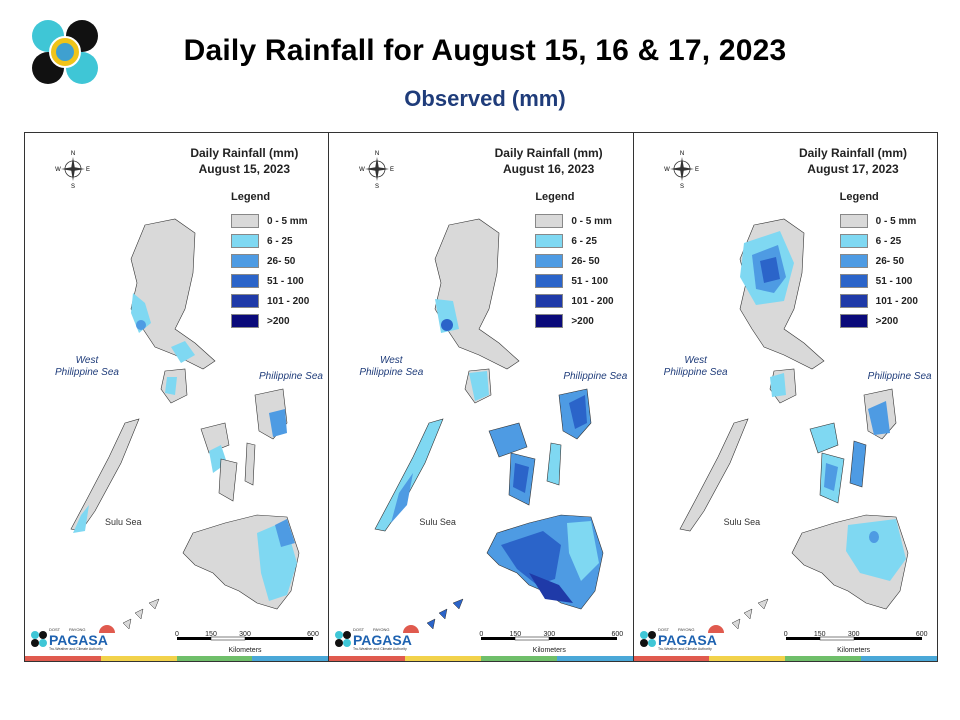 The width and height of the screenshot is (960, 720). What do you see at coordinates (177, 634) in the screenshot?
I see `scale-tick: 0` at bounding box center [177, 634].